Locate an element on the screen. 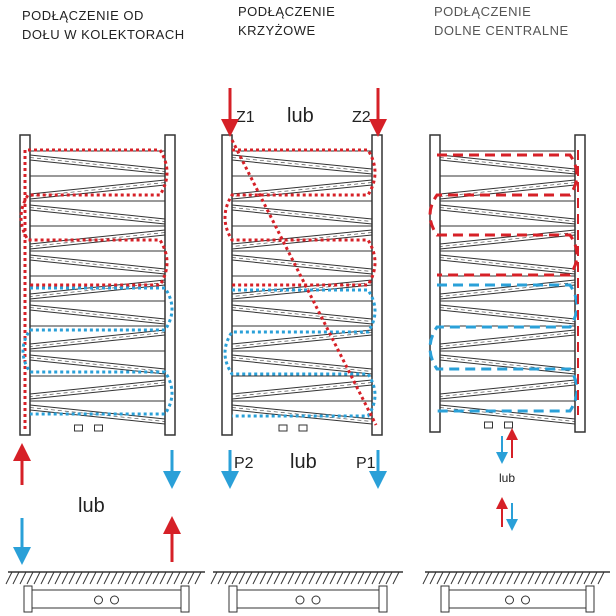  title-line: KRZYŻOWE is located at coordinates (277, 30).